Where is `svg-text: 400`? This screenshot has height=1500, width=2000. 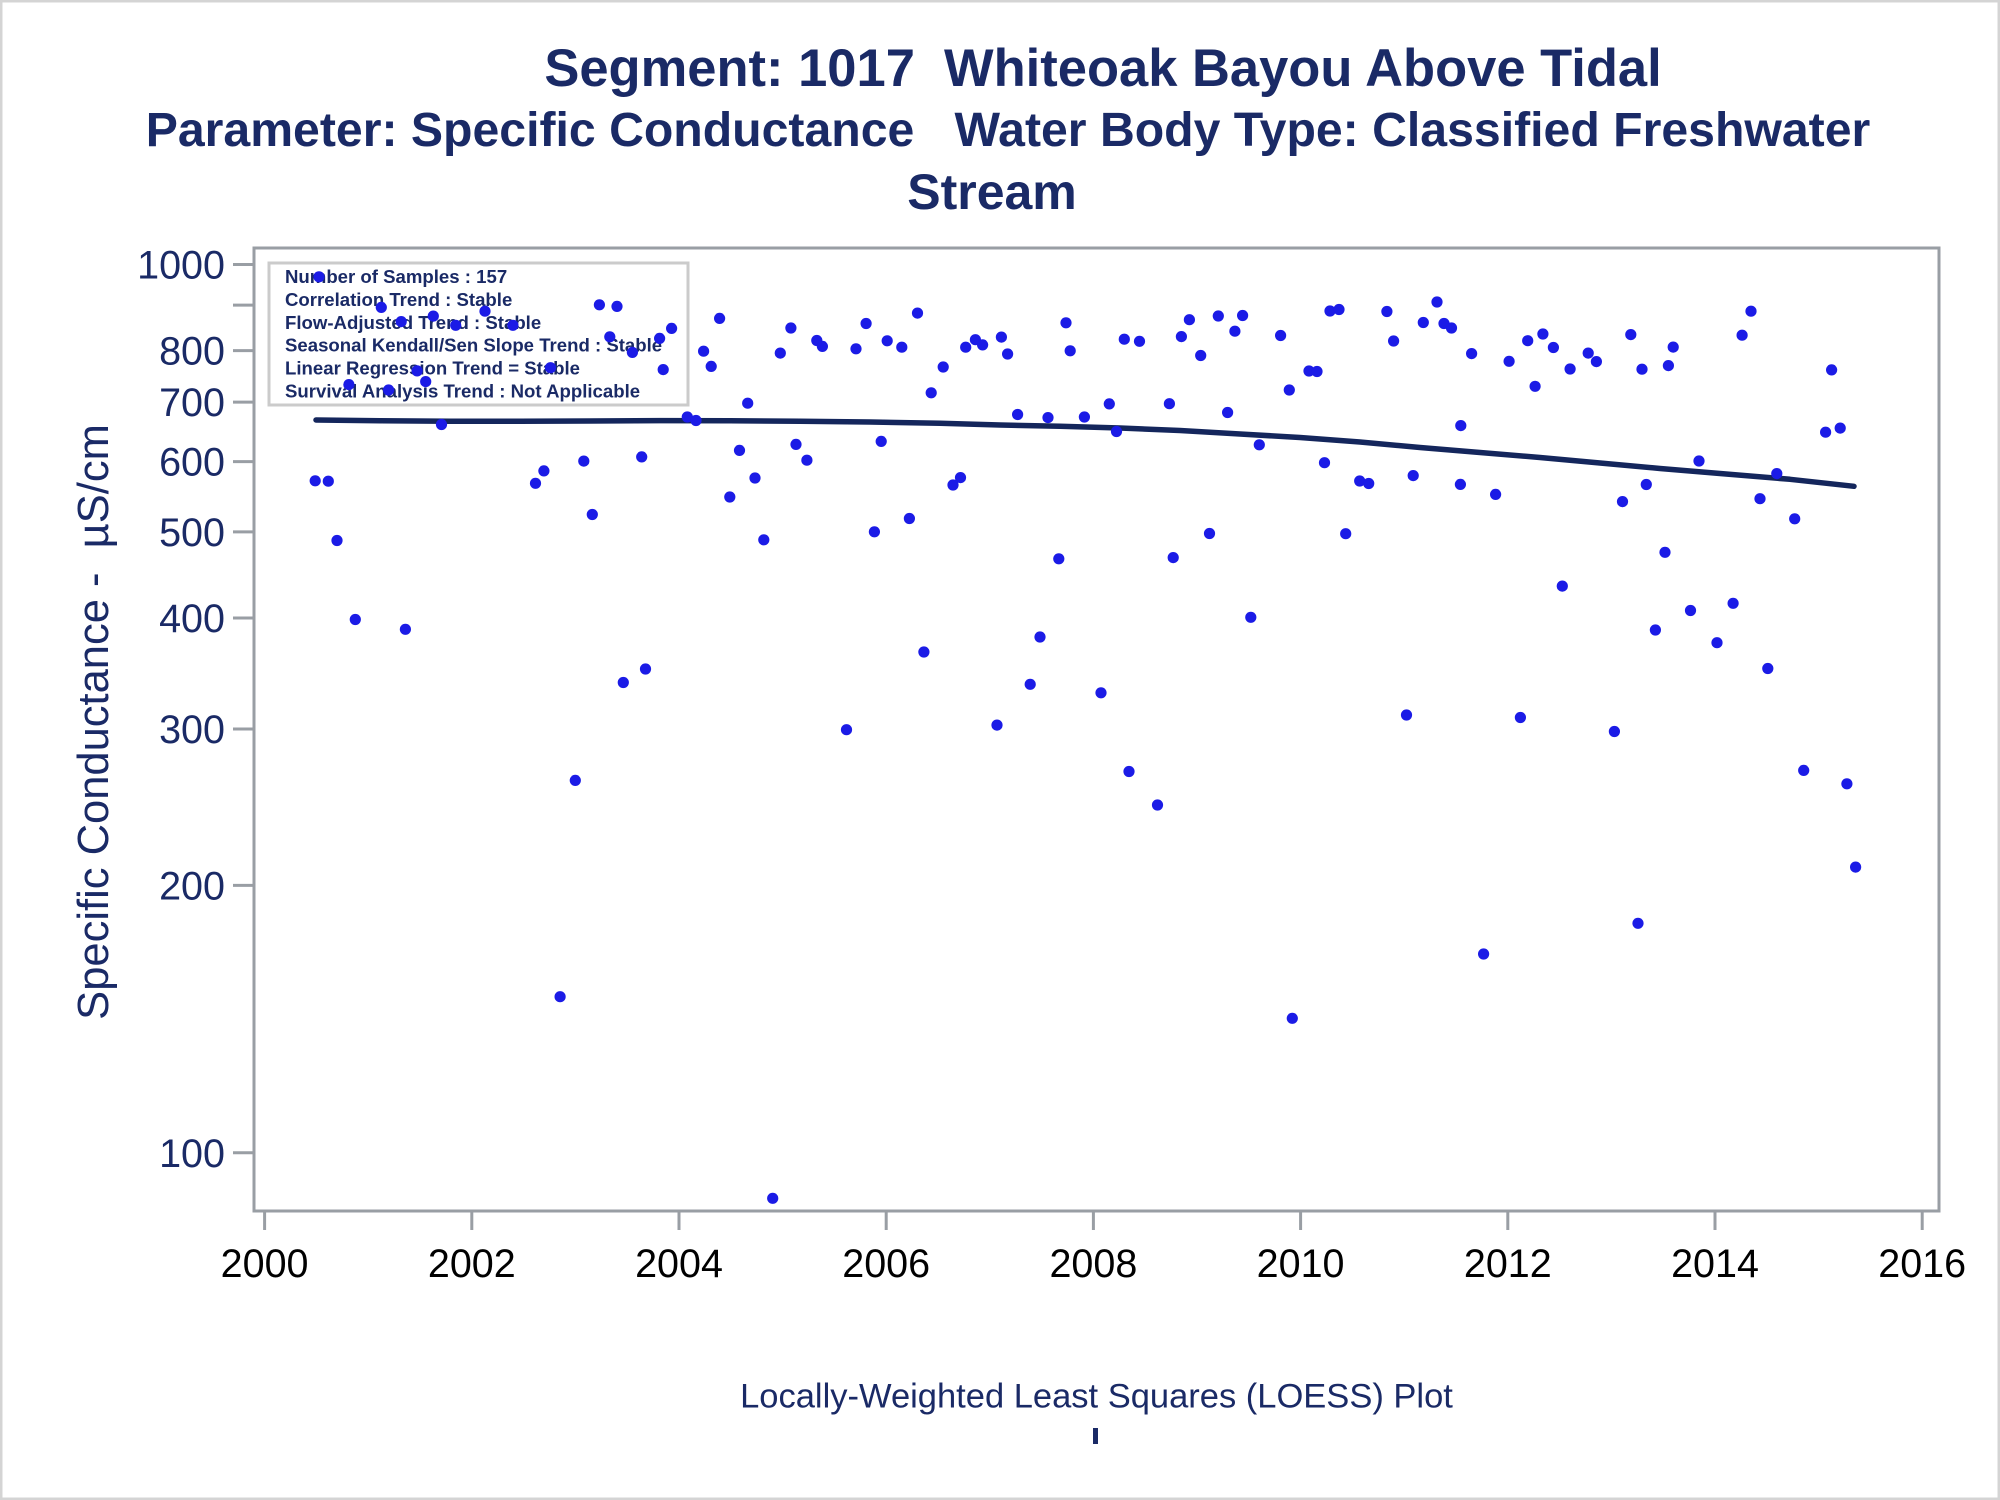
svg-text: 400 is located at coordinates (192, 619).